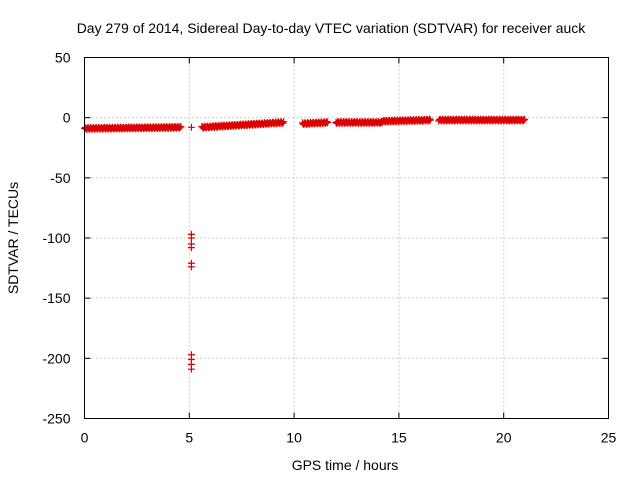  I want to click on x-tick-label: 5, so click(189, 438).